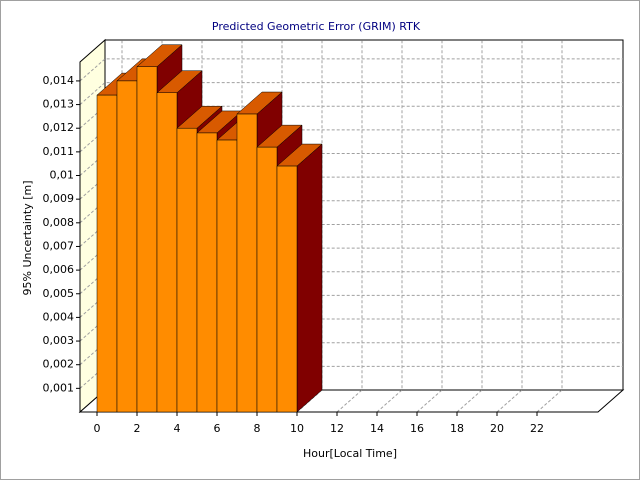 The height and width of the screenshot is (480, 640). What do you see at coordinates (377, 428) in the screenshot?
I see `x-tick-label: 14` at bounding box center [377, 428].